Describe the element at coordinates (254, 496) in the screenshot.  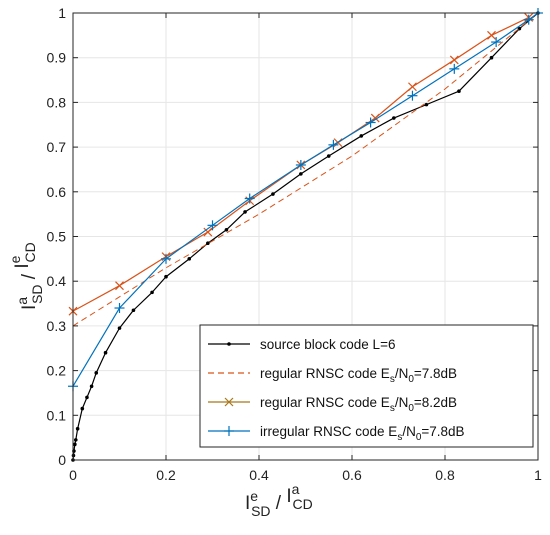
I see `x-axis-label-superscript: e` at that location.